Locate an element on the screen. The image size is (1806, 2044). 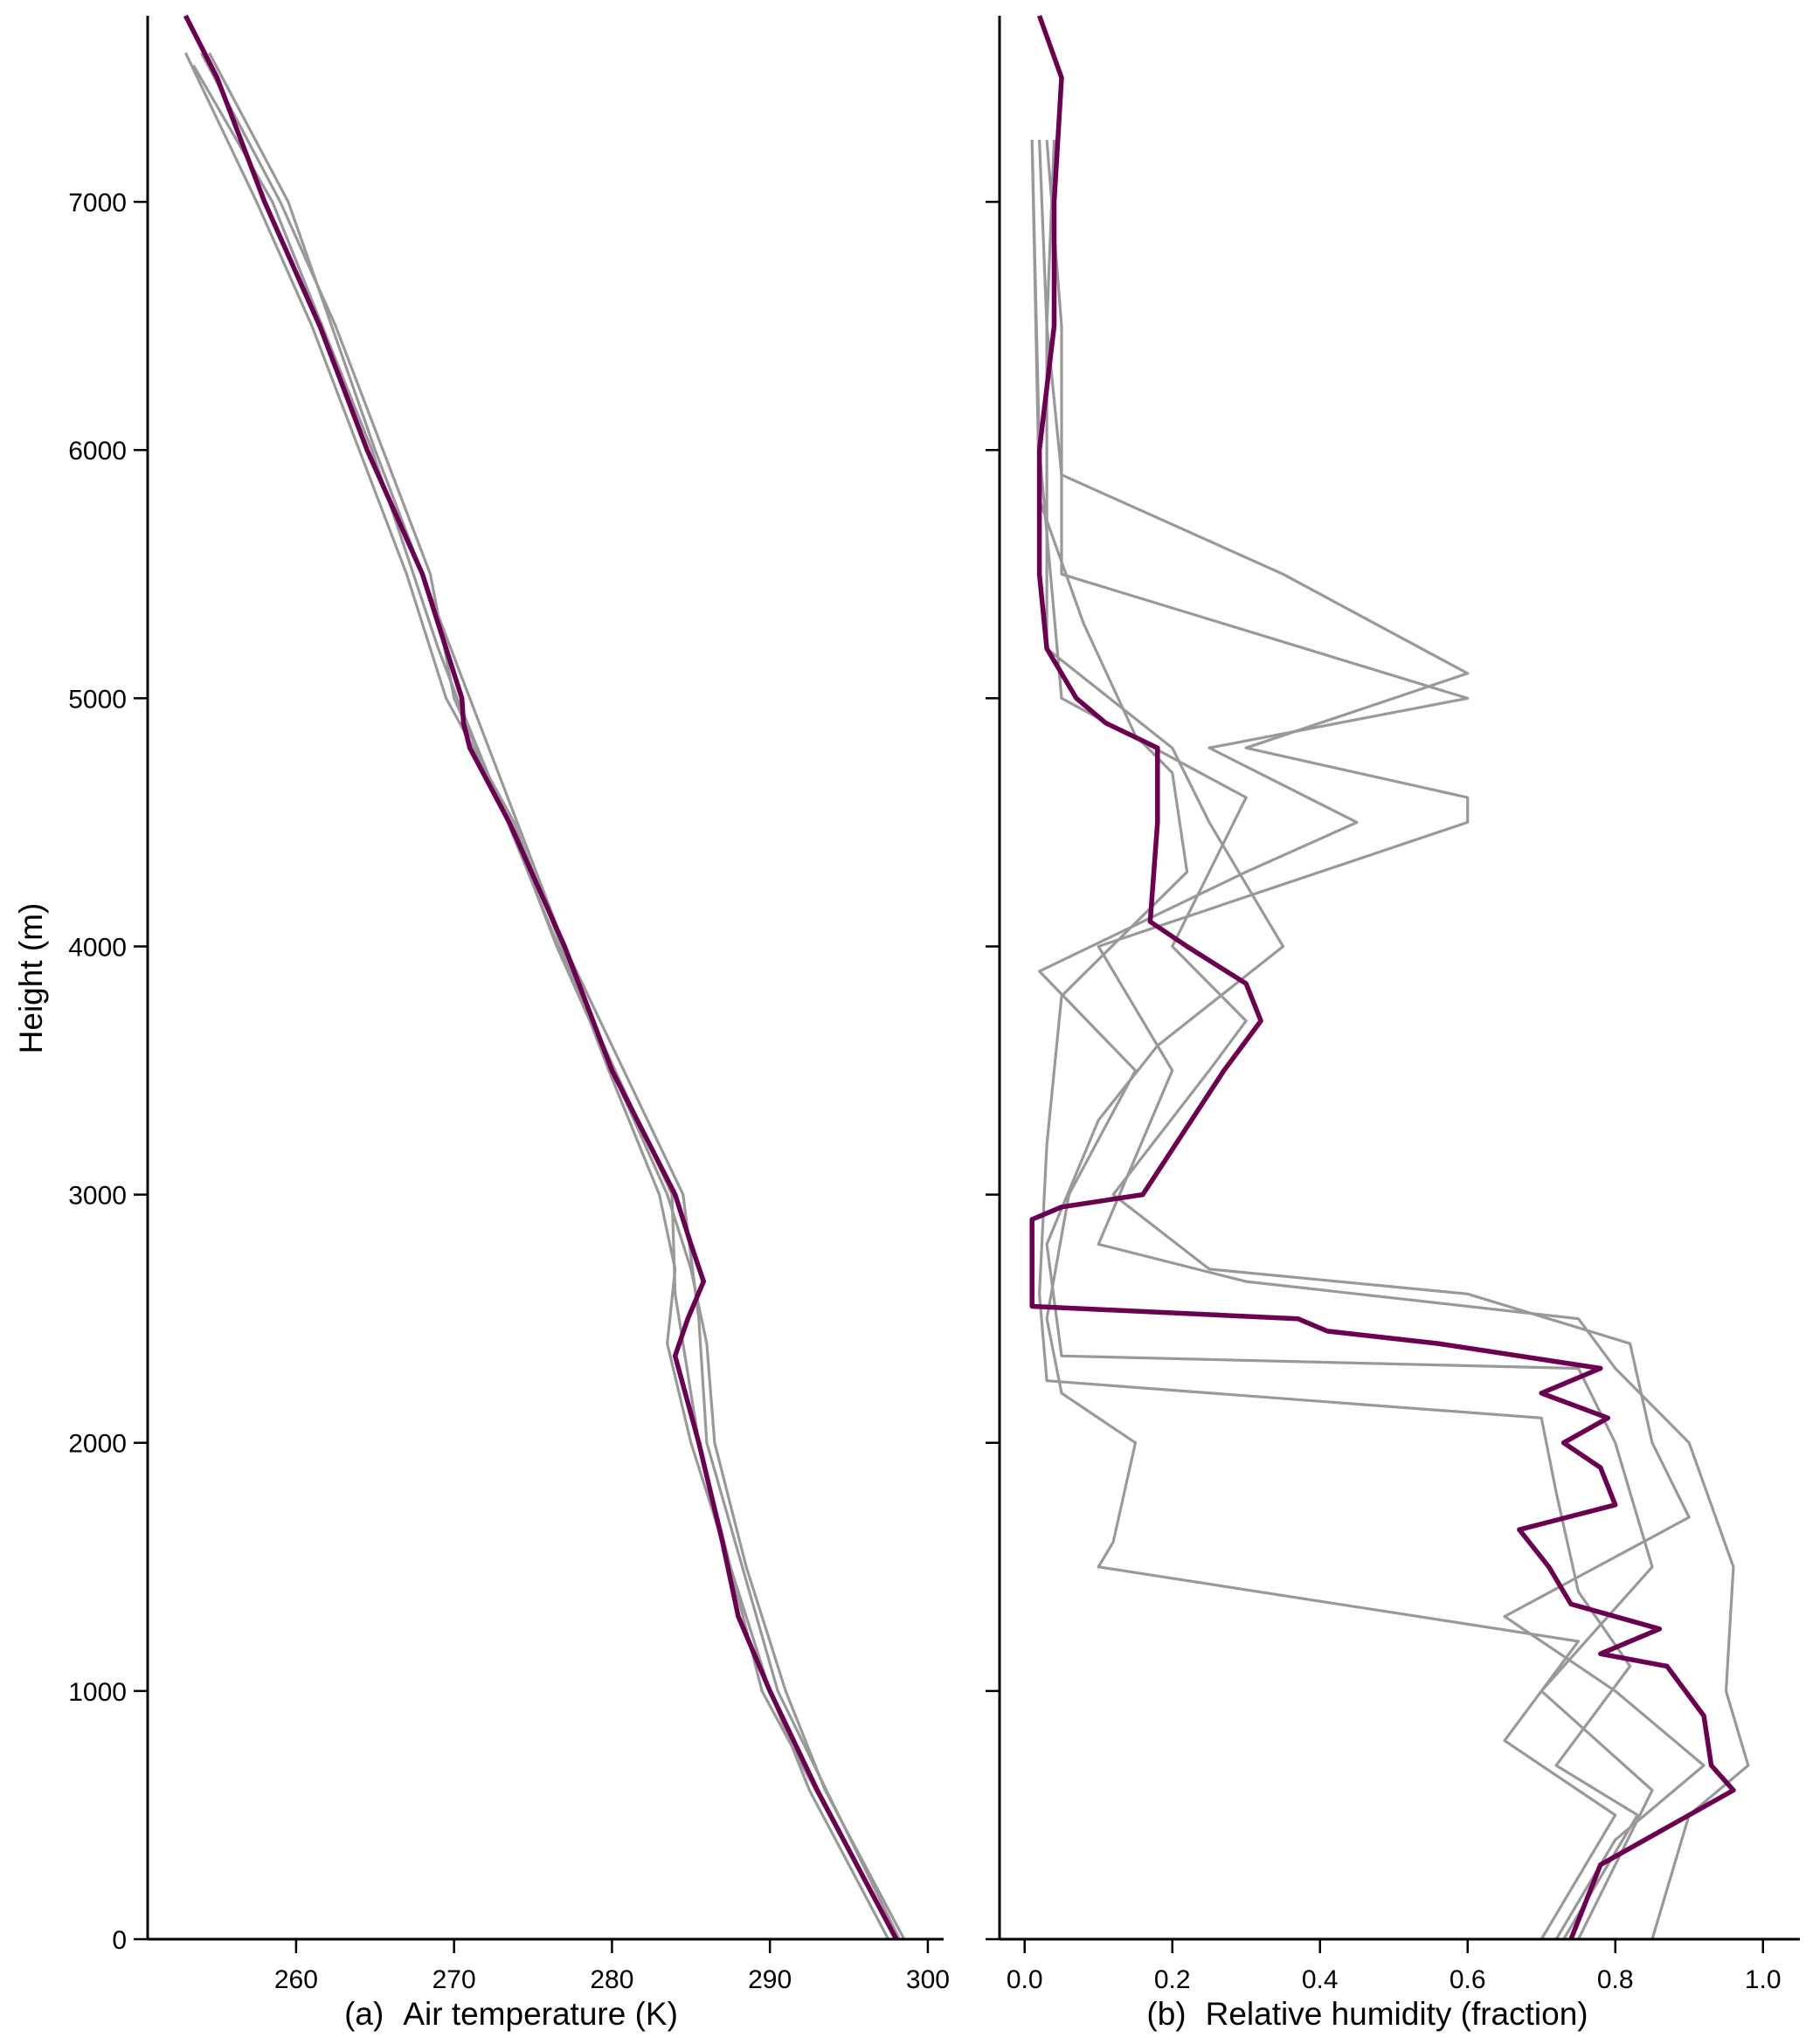
y-tick-label: 1000 is located at coordinates (97, 1693).